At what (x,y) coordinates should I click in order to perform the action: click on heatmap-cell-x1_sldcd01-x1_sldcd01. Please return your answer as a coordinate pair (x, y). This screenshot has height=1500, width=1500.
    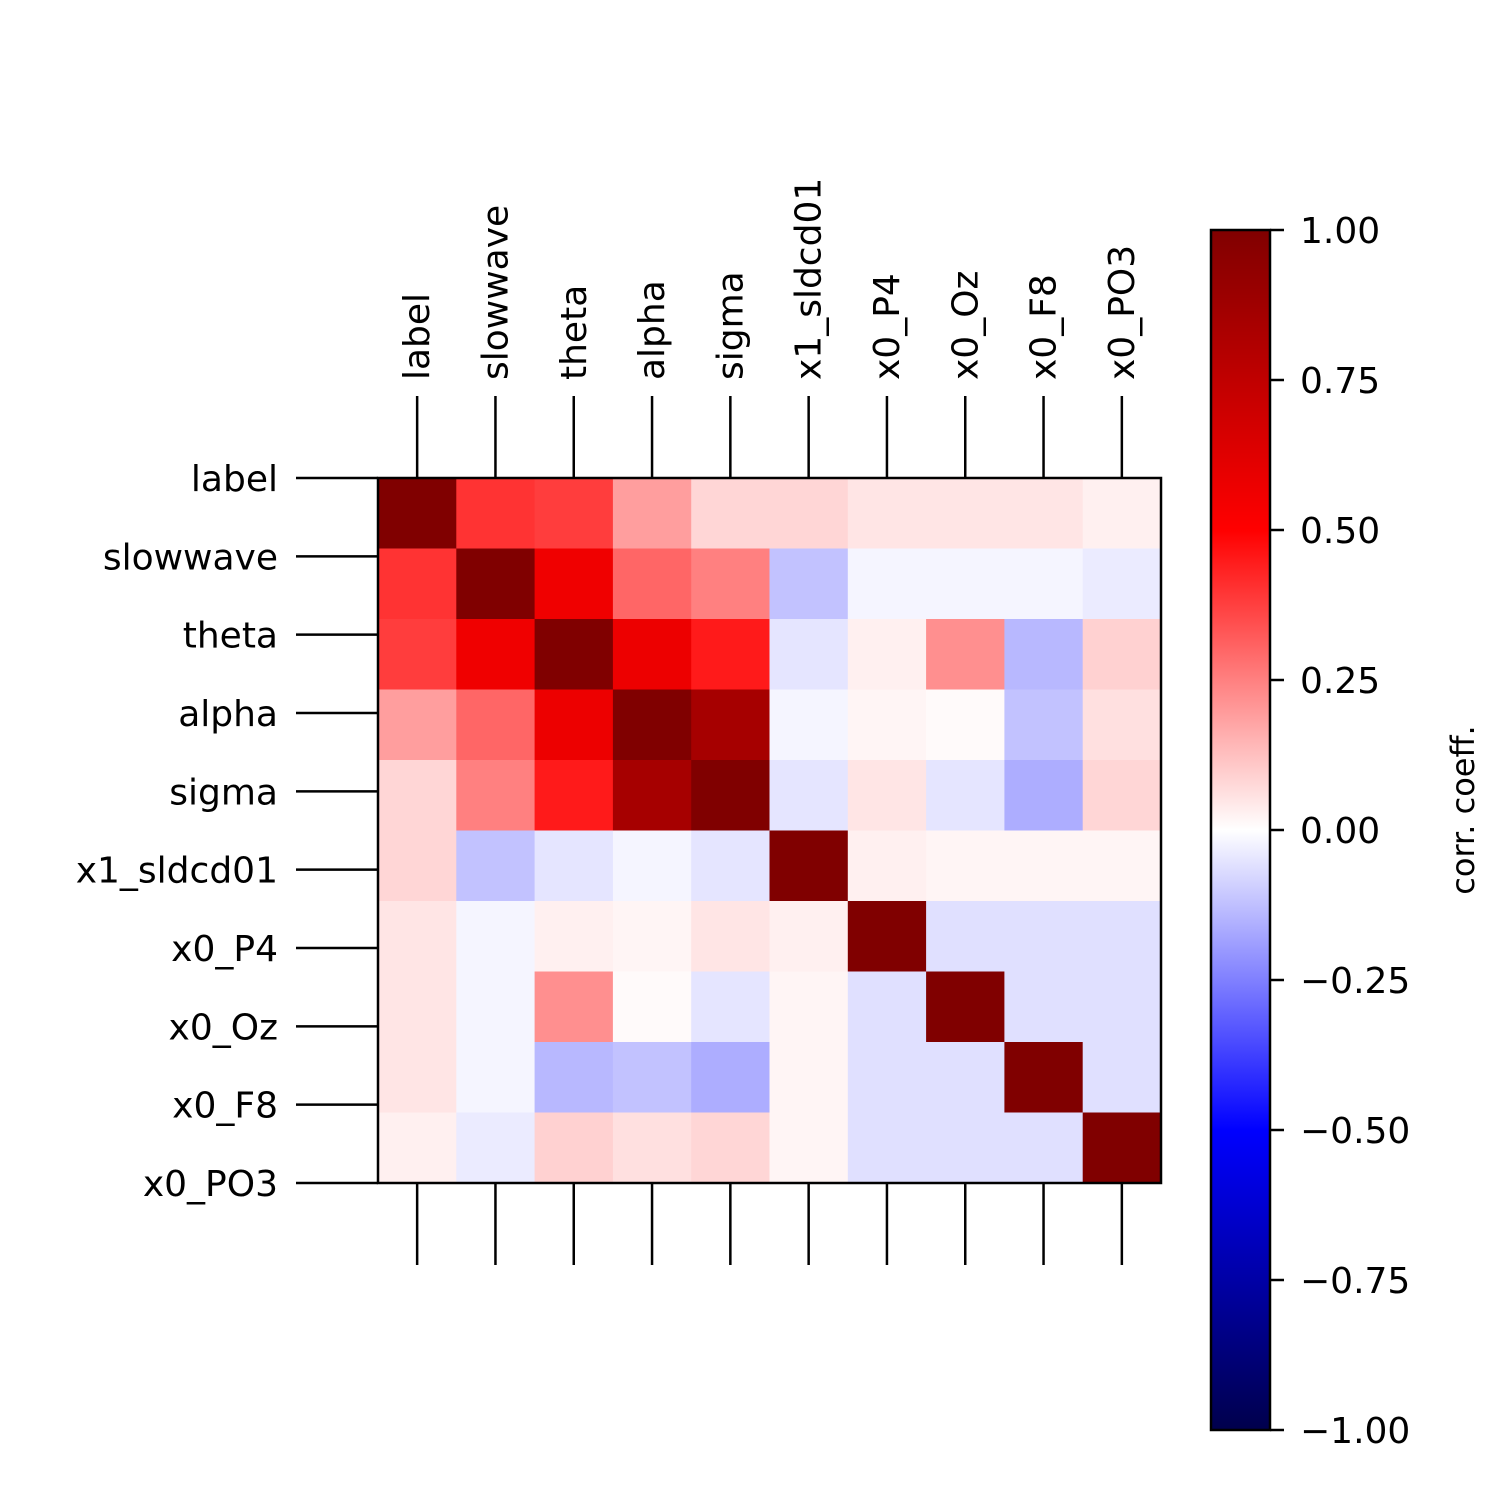
    Looking at the image, I should click on (809, 866).